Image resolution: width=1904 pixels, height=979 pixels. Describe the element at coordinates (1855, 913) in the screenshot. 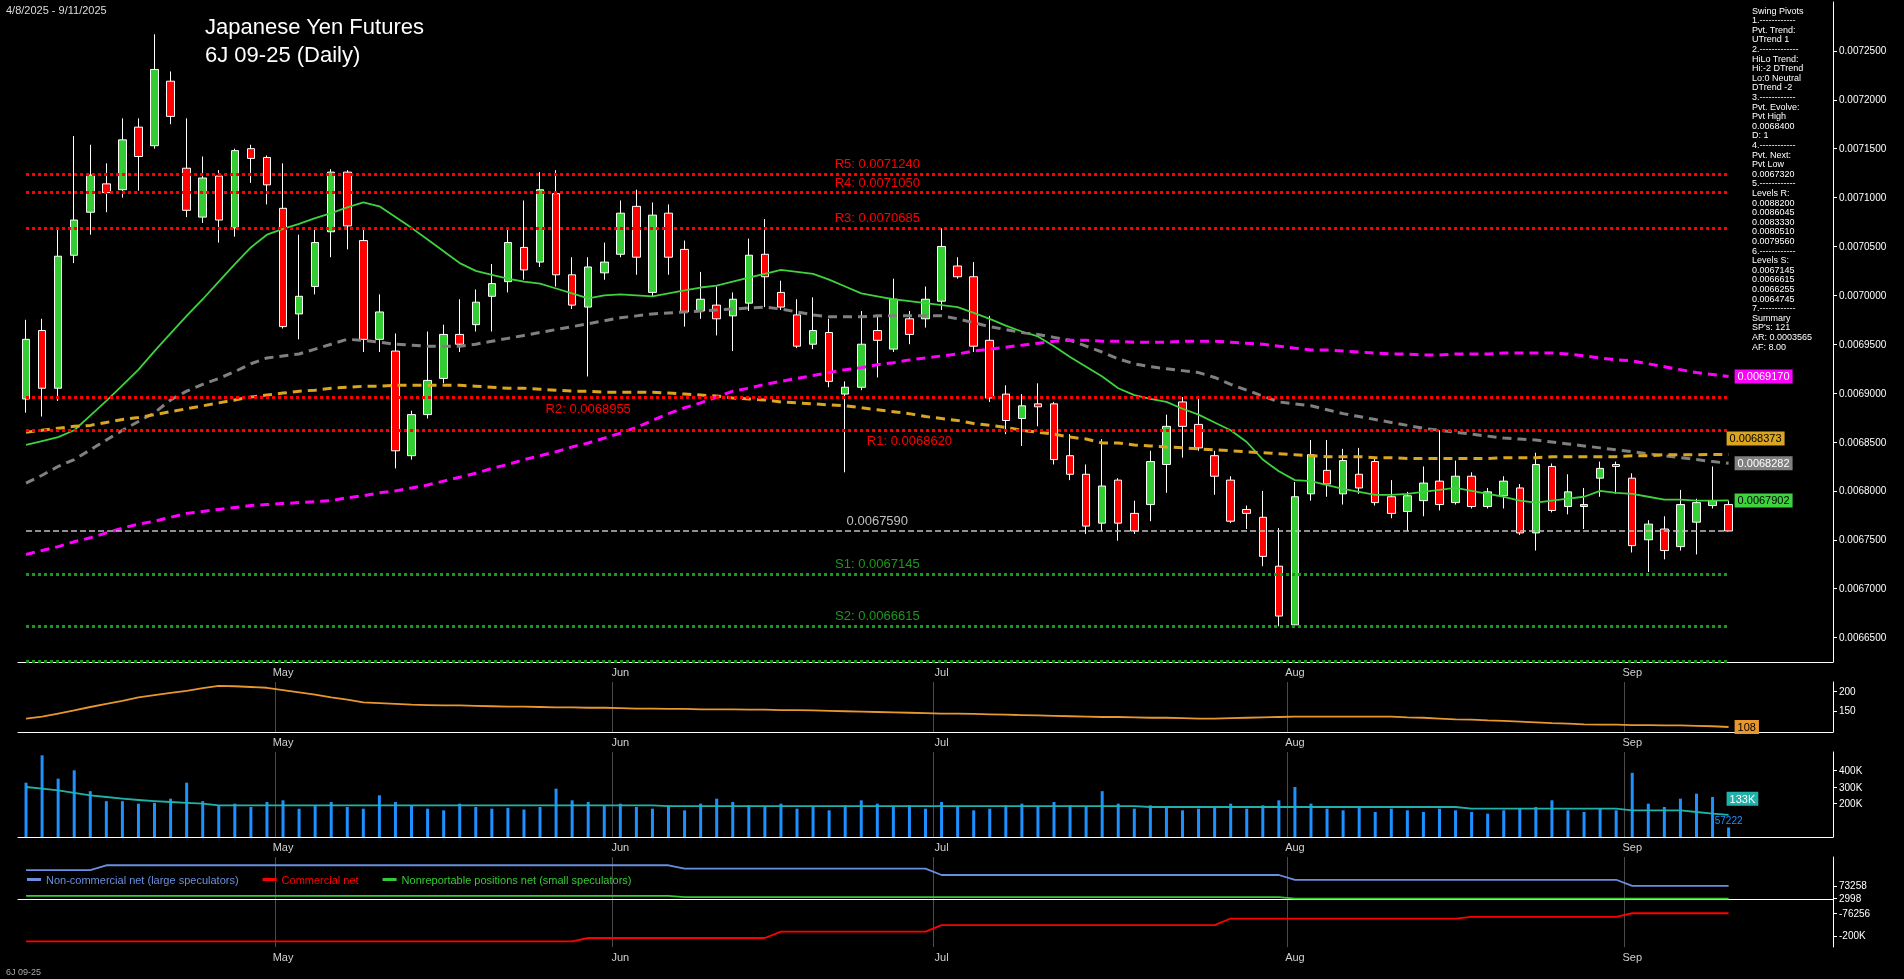

I see `y-tick-label: -76256` at that location.